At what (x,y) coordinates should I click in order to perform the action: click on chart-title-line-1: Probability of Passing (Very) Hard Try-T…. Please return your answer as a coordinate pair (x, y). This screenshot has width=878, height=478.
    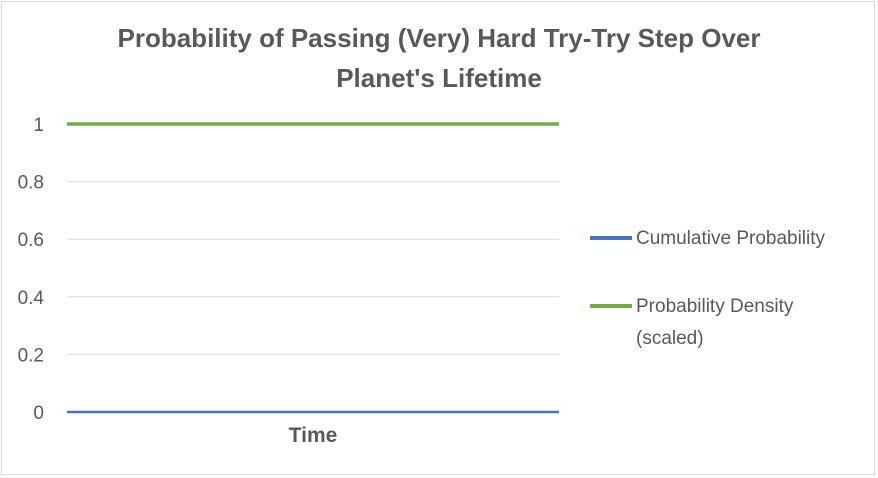
    Looking at the image, I should click on (439, 38).